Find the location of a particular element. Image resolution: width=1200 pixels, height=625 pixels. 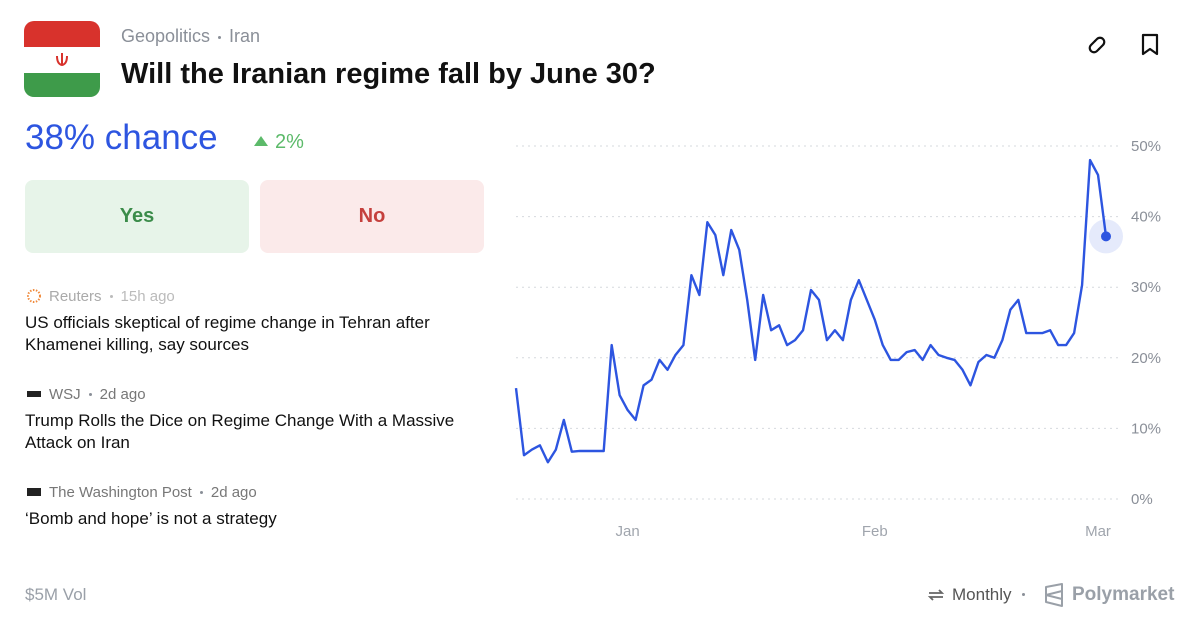

period: Monthly is located at coordinates (982, 594).